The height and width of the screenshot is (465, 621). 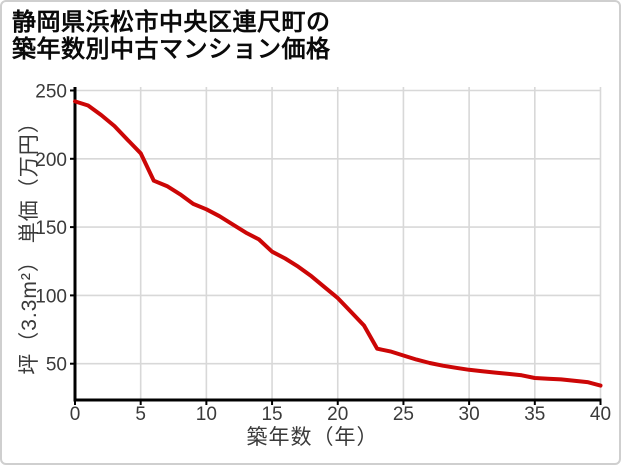 I want to click on x-axis-title: 築年数（年）, so click(x=312, y=437).